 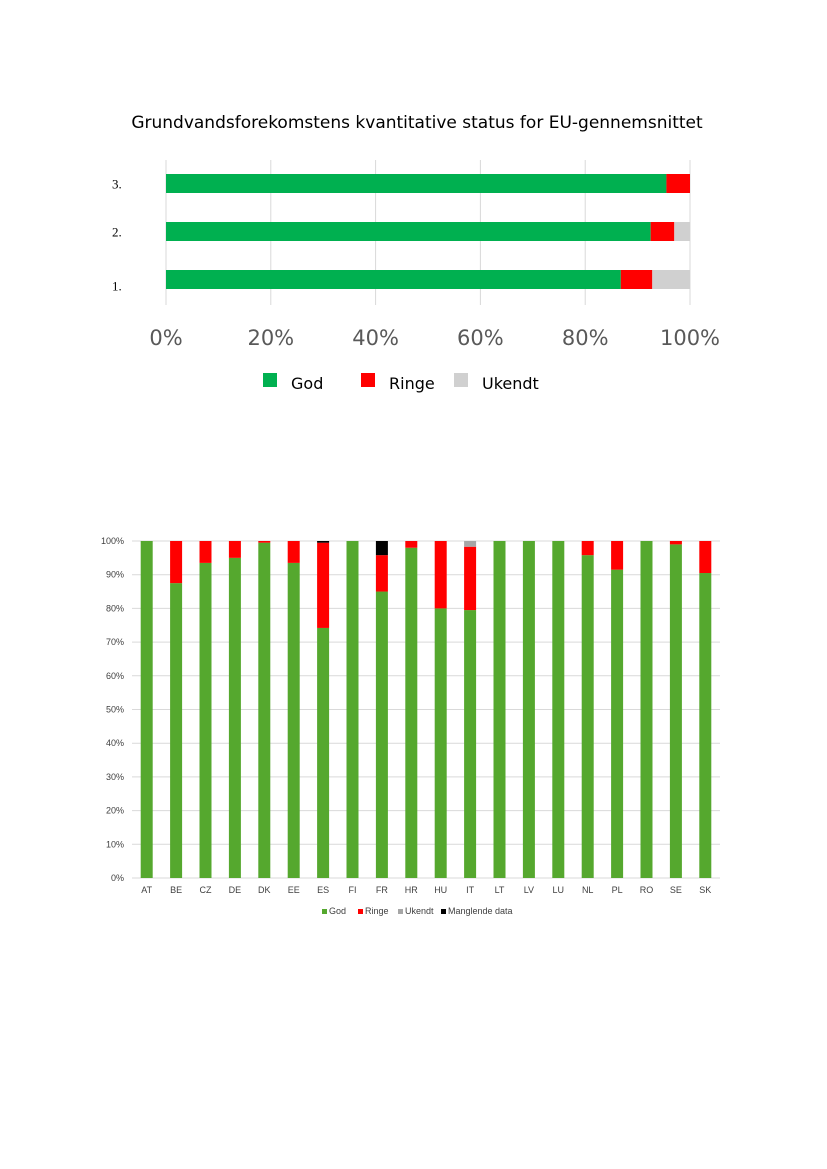 What do you see at coordinates (270, 338) in the screenshot?
I see `x-tick-label: 20%` at bounding box center [270, 338].